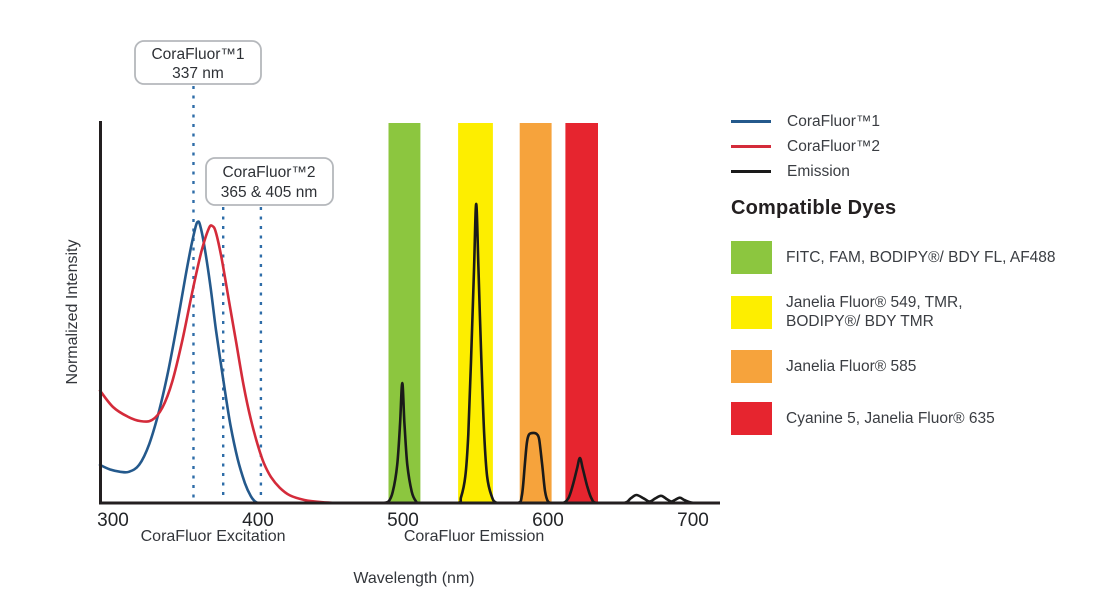  I want to click on callout-corafluor2: CoraFluor™2 365 & 405 nm, so click(269, 181).